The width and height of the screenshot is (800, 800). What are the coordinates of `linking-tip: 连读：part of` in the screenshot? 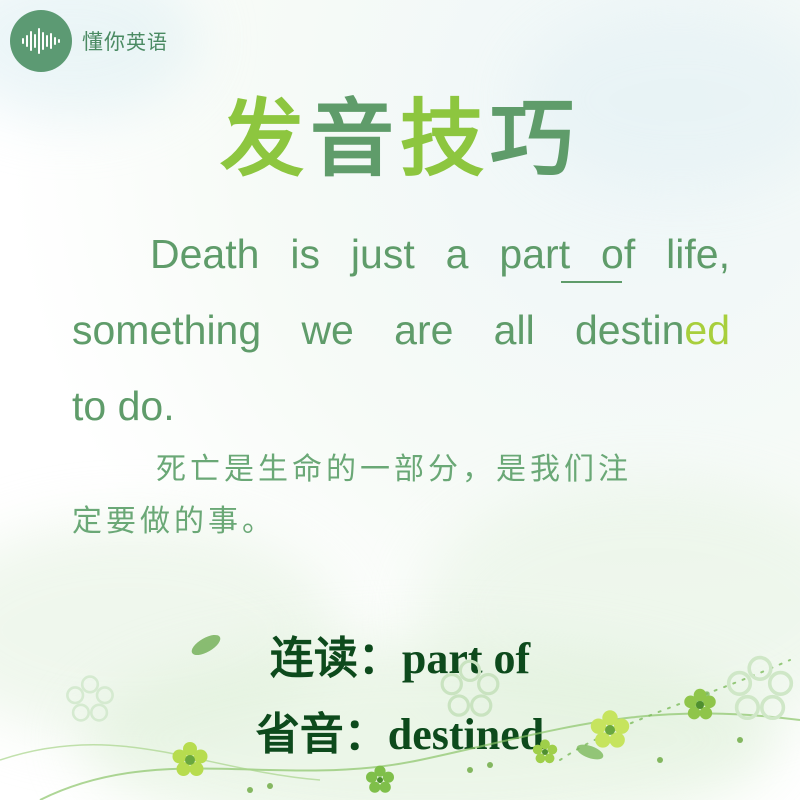 It's located at (400, 654).